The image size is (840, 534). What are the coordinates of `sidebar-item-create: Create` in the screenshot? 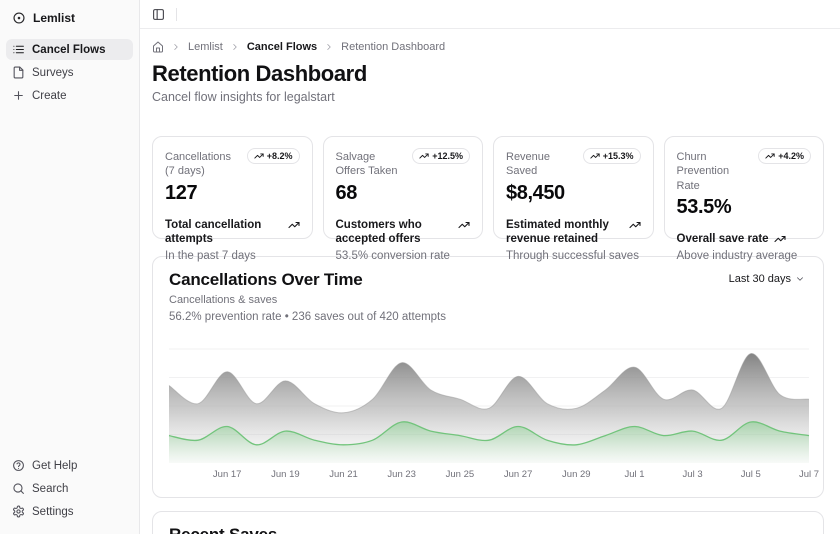 It's located at (69, 95).